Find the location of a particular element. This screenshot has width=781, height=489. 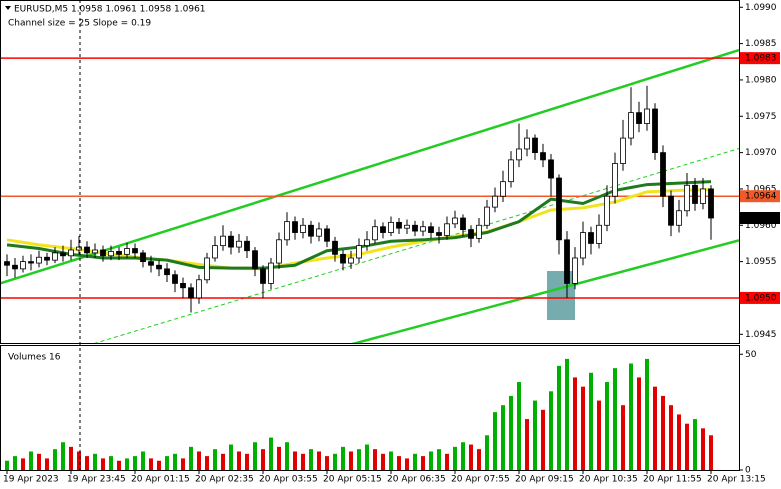

collapse-icon is located at coordinates (8, 8).